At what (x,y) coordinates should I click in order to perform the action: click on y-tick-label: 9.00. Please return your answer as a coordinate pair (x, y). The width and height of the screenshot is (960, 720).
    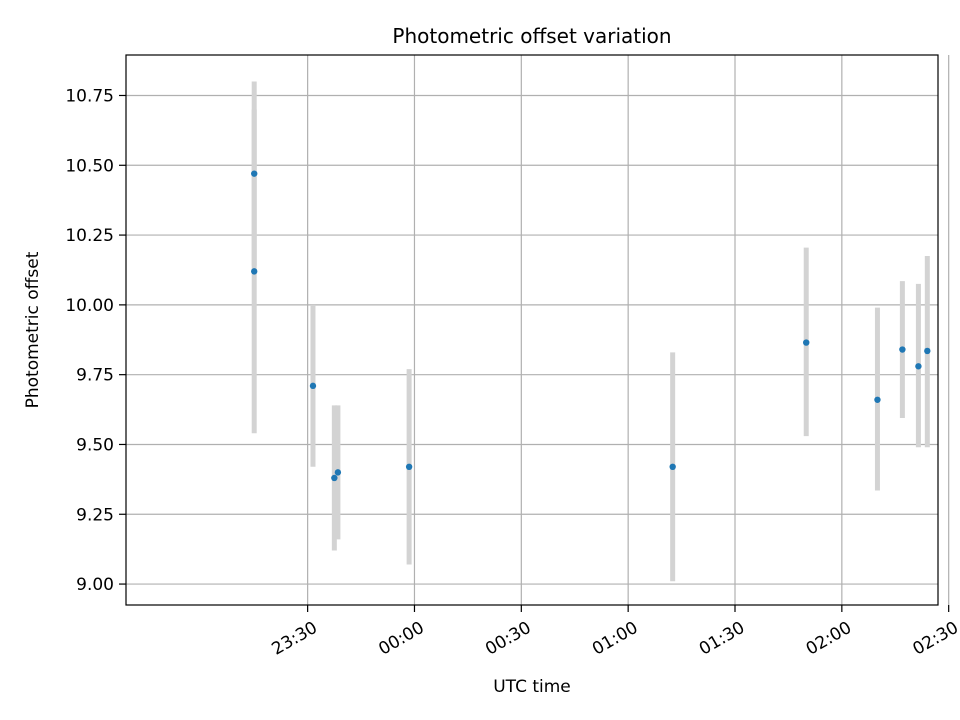
    Looking at the image, I should click on (95, 585).